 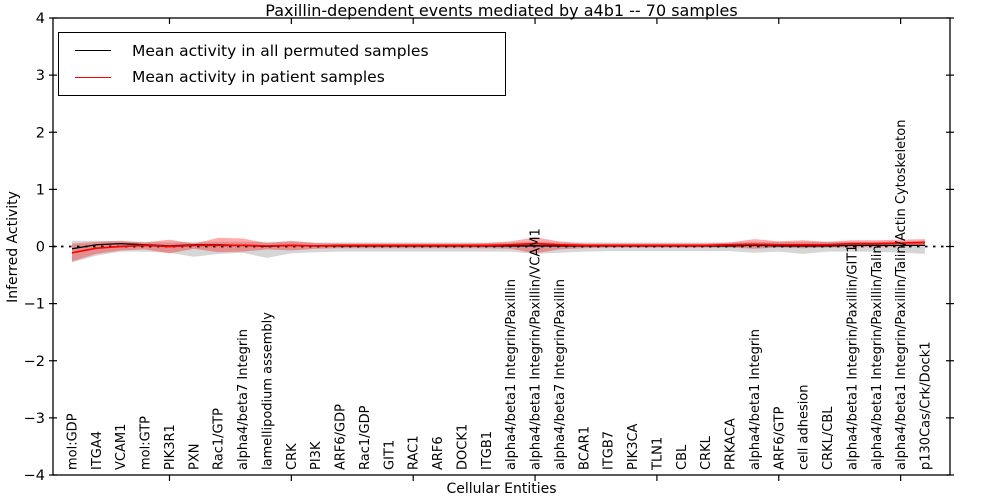 I want to click on y-tick-label: 1, so click(x=40, y=190).